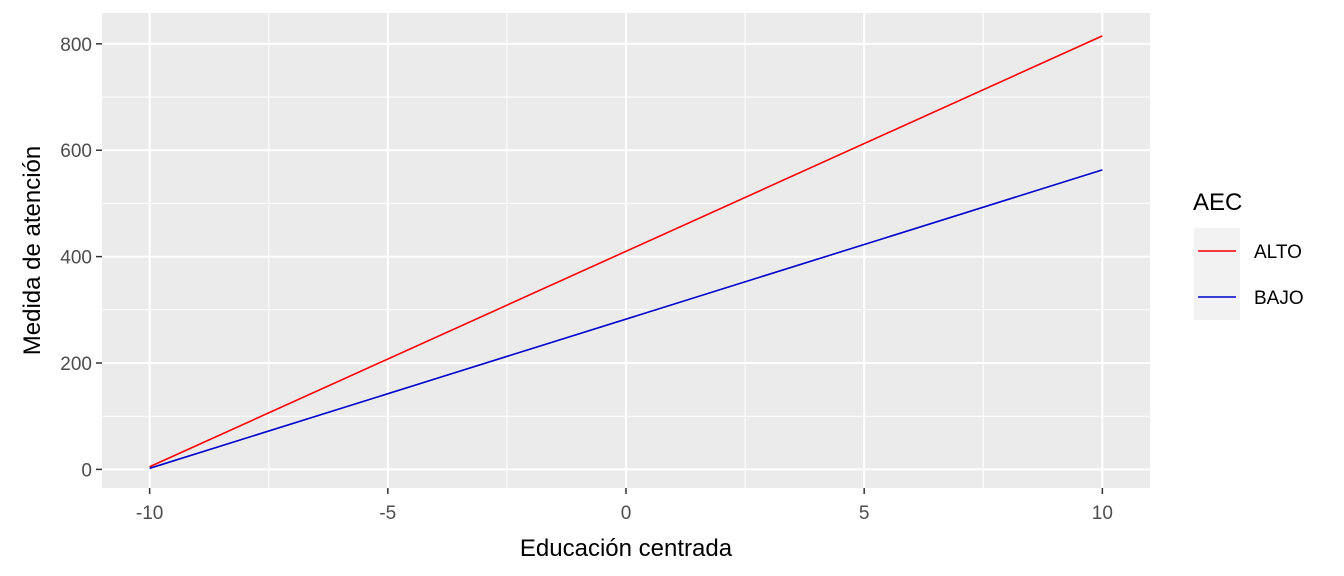 The height and width of the screenshot is (576, 1344). I want to click on x-tick-label: 5, so click(864, 513).